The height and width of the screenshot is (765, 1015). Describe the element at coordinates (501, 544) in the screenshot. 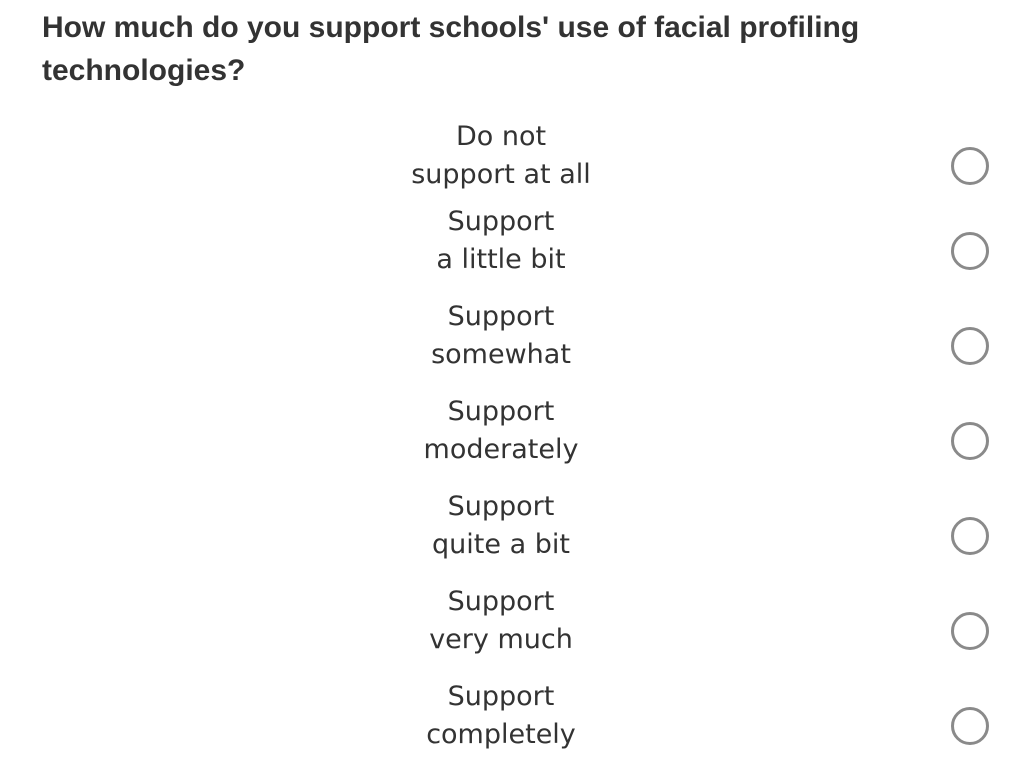

I see `option-label-line2: quite a bit` at that location.